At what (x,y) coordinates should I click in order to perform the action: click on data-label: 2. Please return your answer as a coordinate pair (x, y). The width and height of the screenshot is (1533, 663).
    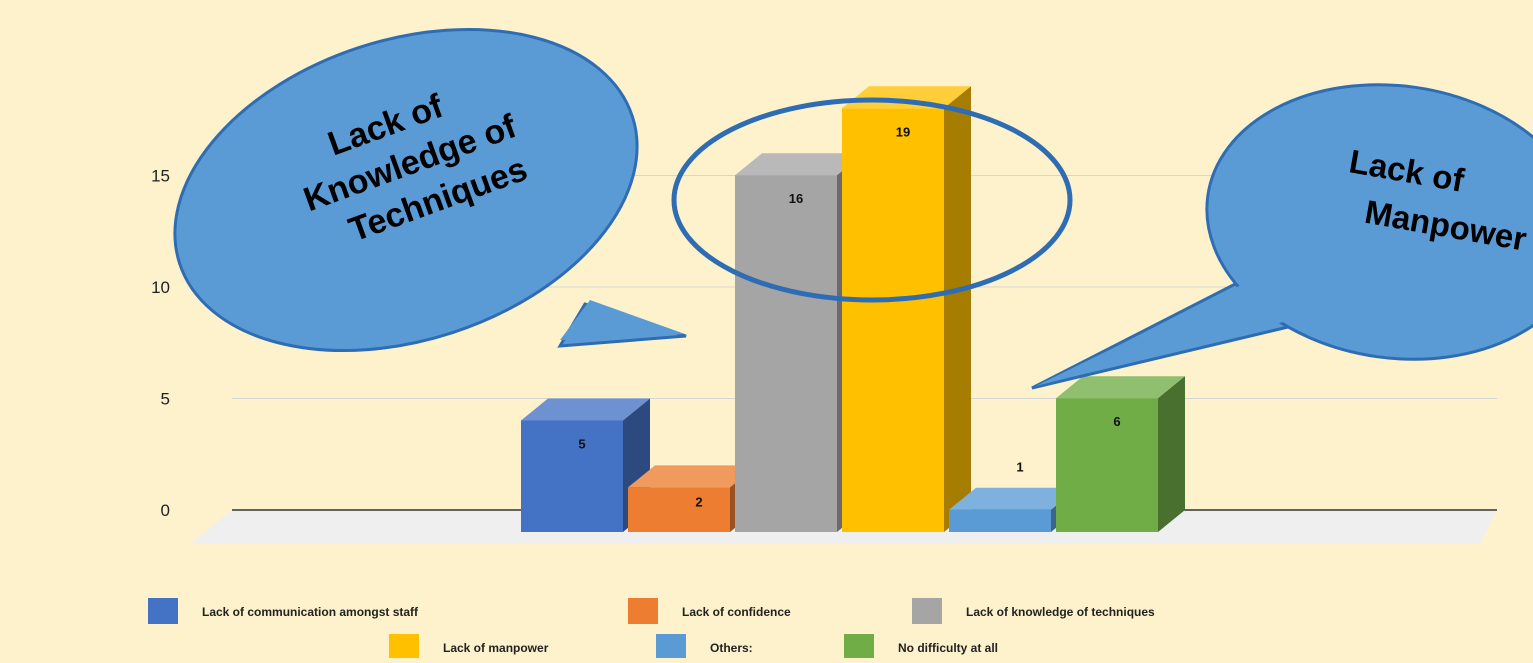
    Looking at the image, I should click on (698, 501).